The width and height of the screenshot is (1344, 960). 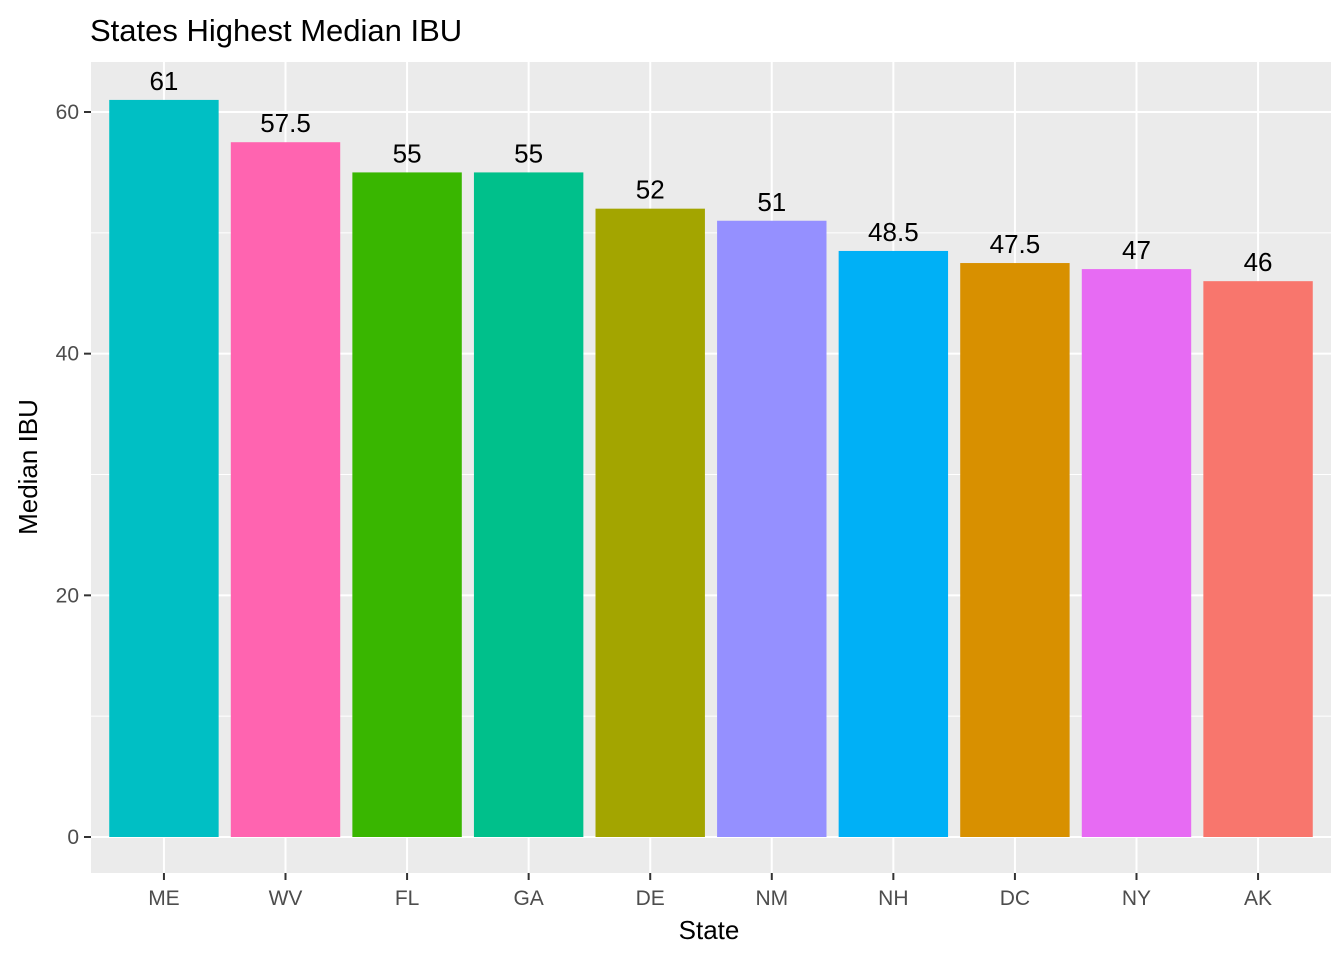 I want to click on data-label-wv: 57.5, so click(x=285, y=123).